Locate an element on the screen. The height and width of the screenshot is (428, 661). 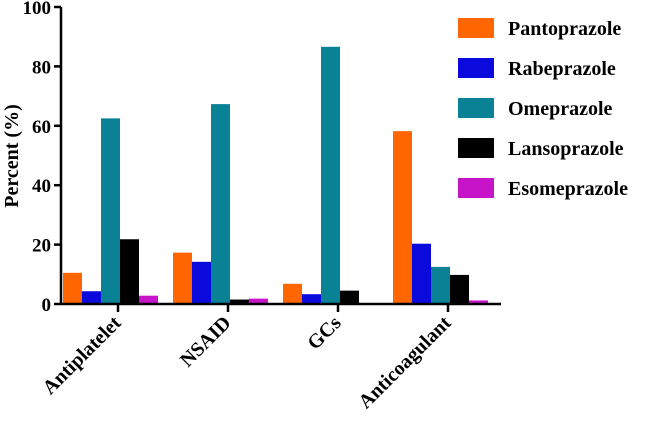
bar-omeprazole-gcs is located at coordinates (330, 175).